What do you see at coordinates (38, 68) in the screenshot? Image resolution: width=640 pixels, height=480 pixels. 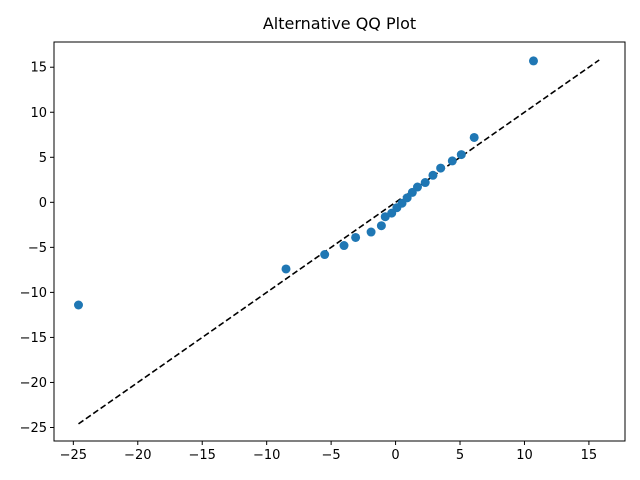 I see `y-tick-label: 15` at bounding box center [38, 68].